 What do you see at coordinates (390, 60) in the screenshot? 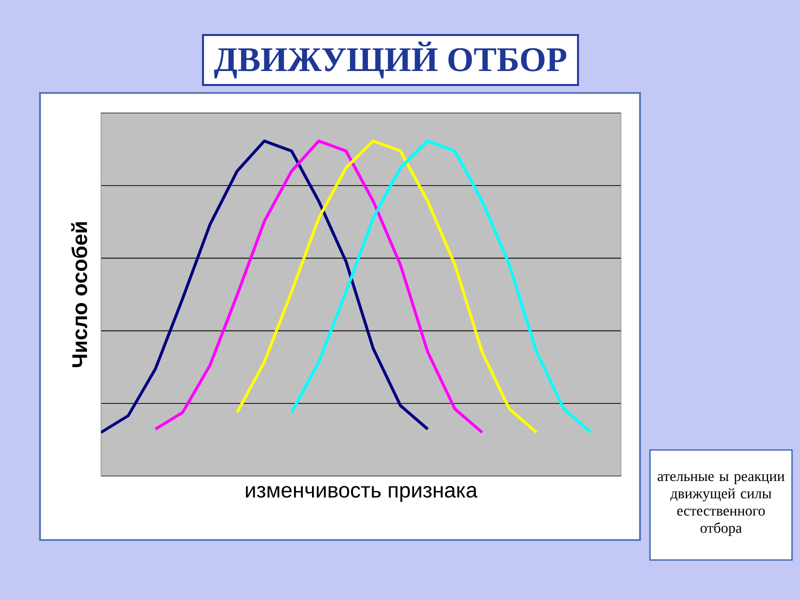
I see `chart-title: ДВИЖУЩИЙ ОТБОР` at bounding box center [390, 60].